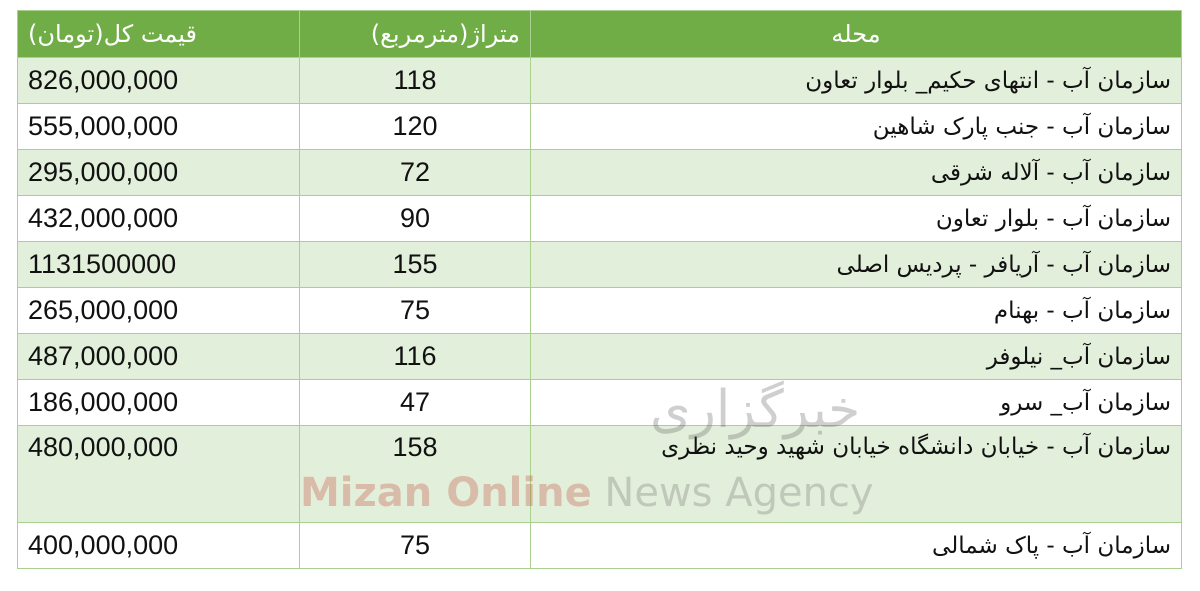  I want to click on table-row: 555,000,000 120 سازمان آب - جنب پارک شاهین, so click(599, 126).